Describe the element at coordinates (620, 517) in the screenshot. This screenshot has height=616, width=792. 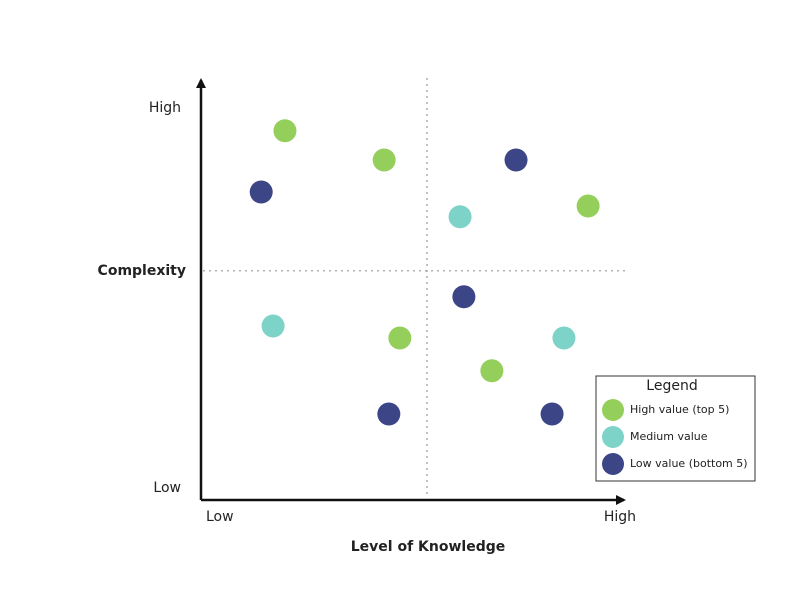
I see `x-tick-label: High` at that location.